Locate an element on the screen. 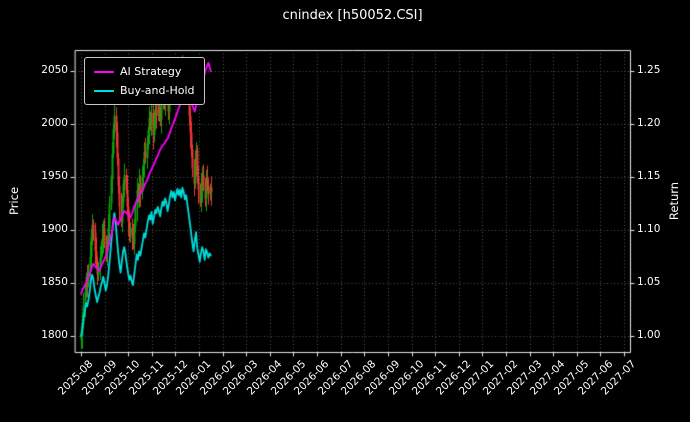 The image size is (690, 422). legend-label-ai-strategy: AI Strategy is located at coordinates (151, 71).